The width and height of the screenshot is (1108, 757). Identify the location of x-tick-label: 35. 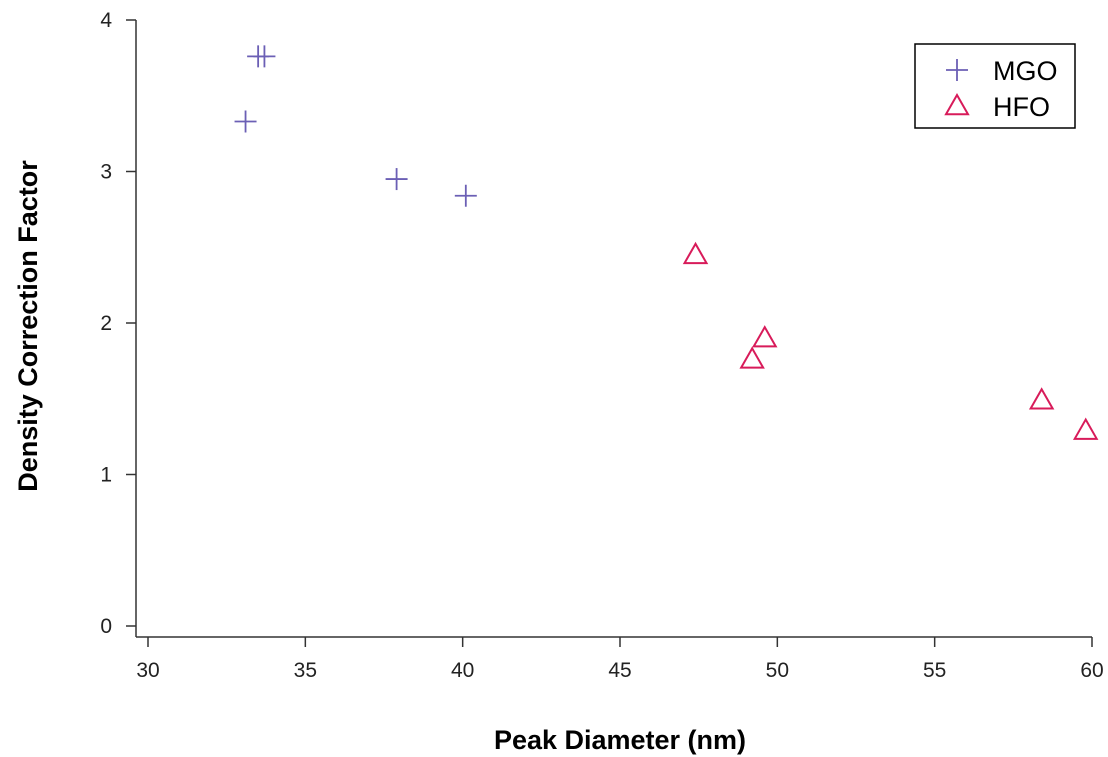
(305, 670).